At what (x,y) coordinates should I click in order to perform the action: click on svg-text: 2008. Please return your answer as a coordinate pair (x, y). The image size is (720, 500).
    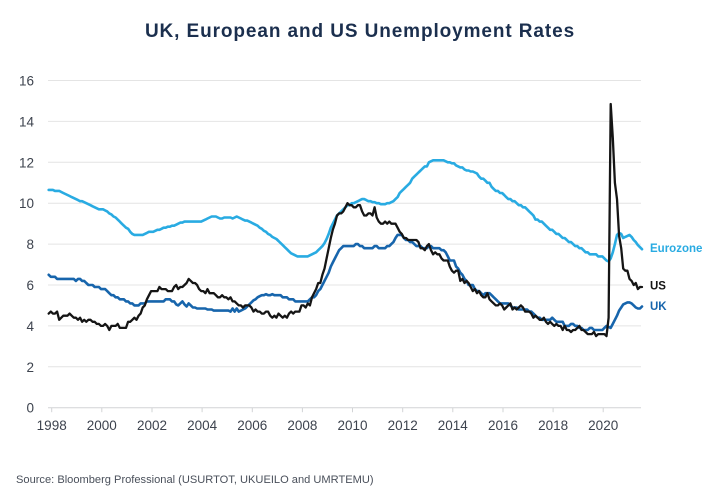
    Looking at the image, I should click on (302, 425).